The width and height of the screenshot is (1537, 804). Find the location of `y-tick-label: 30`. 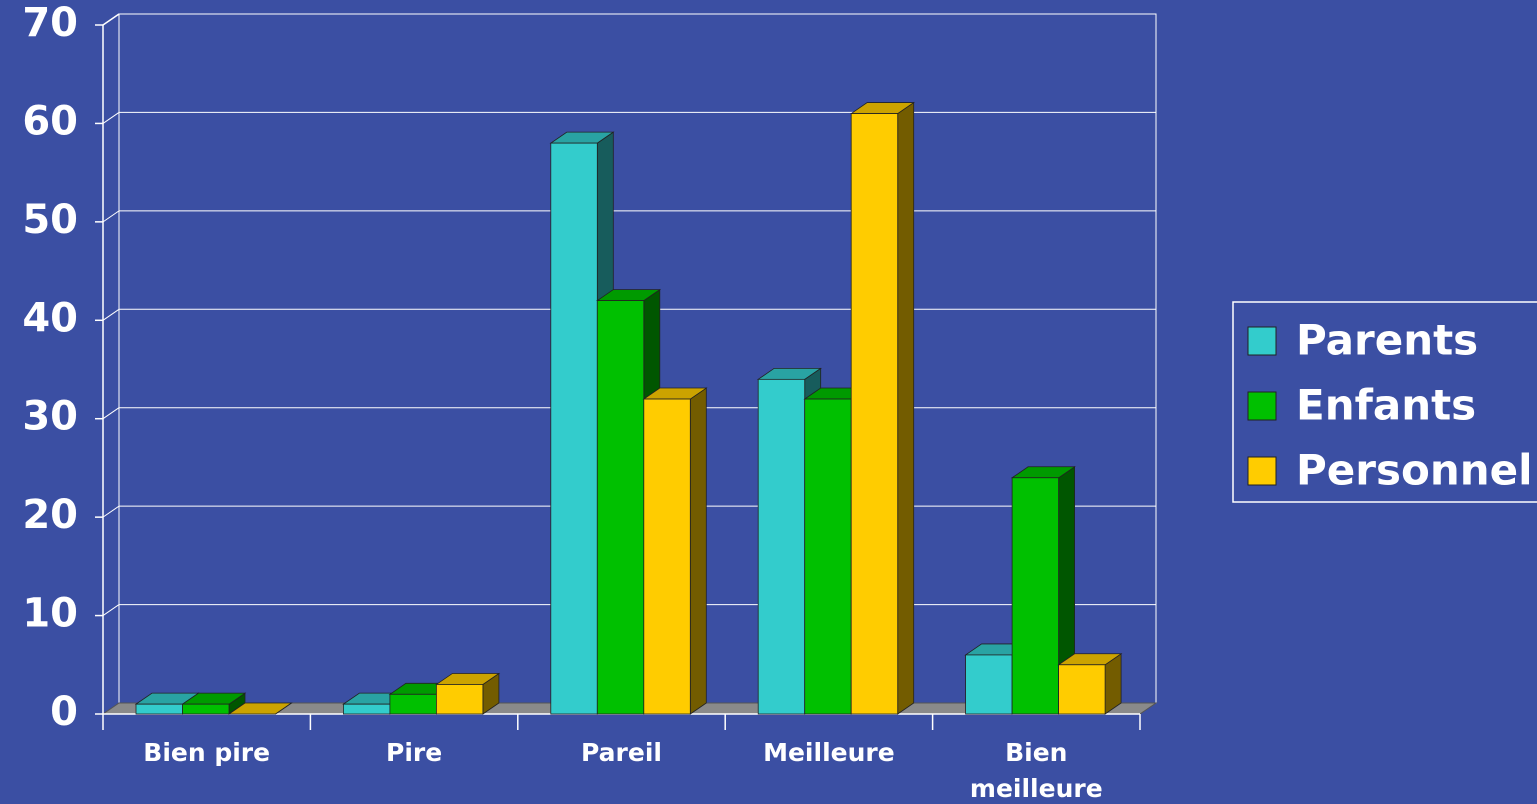

y-tick-label: 30 is located at coordinates (50, 417).